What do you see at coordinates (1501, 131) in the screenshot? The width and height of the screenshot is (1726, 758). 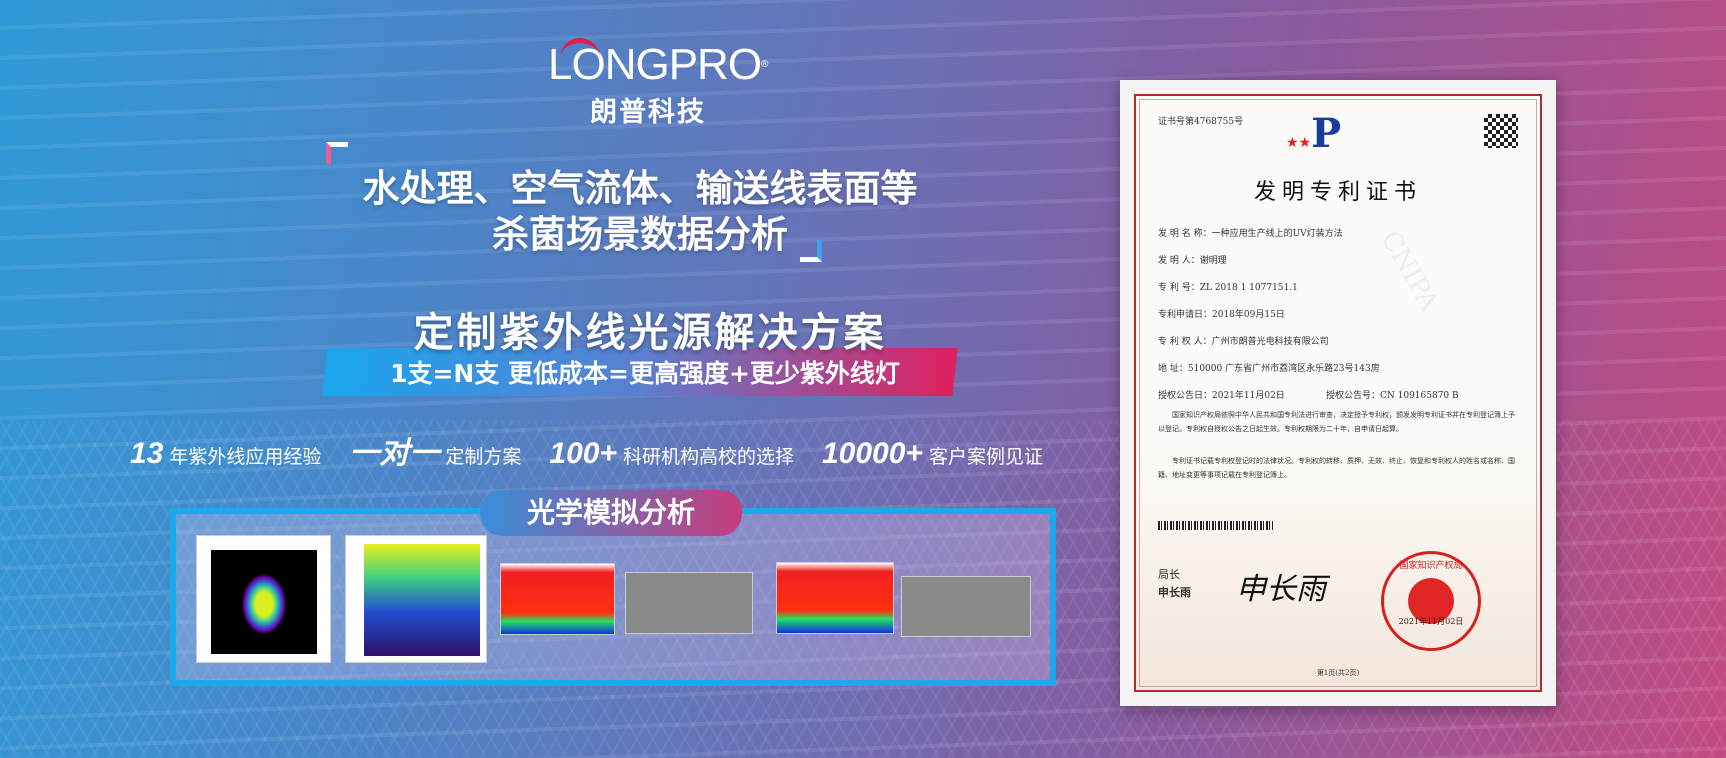 I see `qr-code-icon` at bounding box center [1501, 131].